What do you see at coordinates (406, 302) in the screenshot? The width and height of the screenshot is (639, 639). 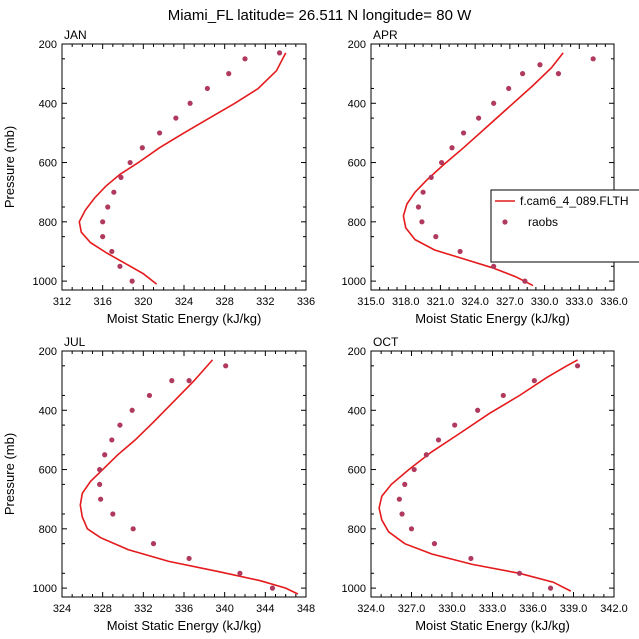 I see `x-tick-label: 318.0` at bounding box center [406, 302].